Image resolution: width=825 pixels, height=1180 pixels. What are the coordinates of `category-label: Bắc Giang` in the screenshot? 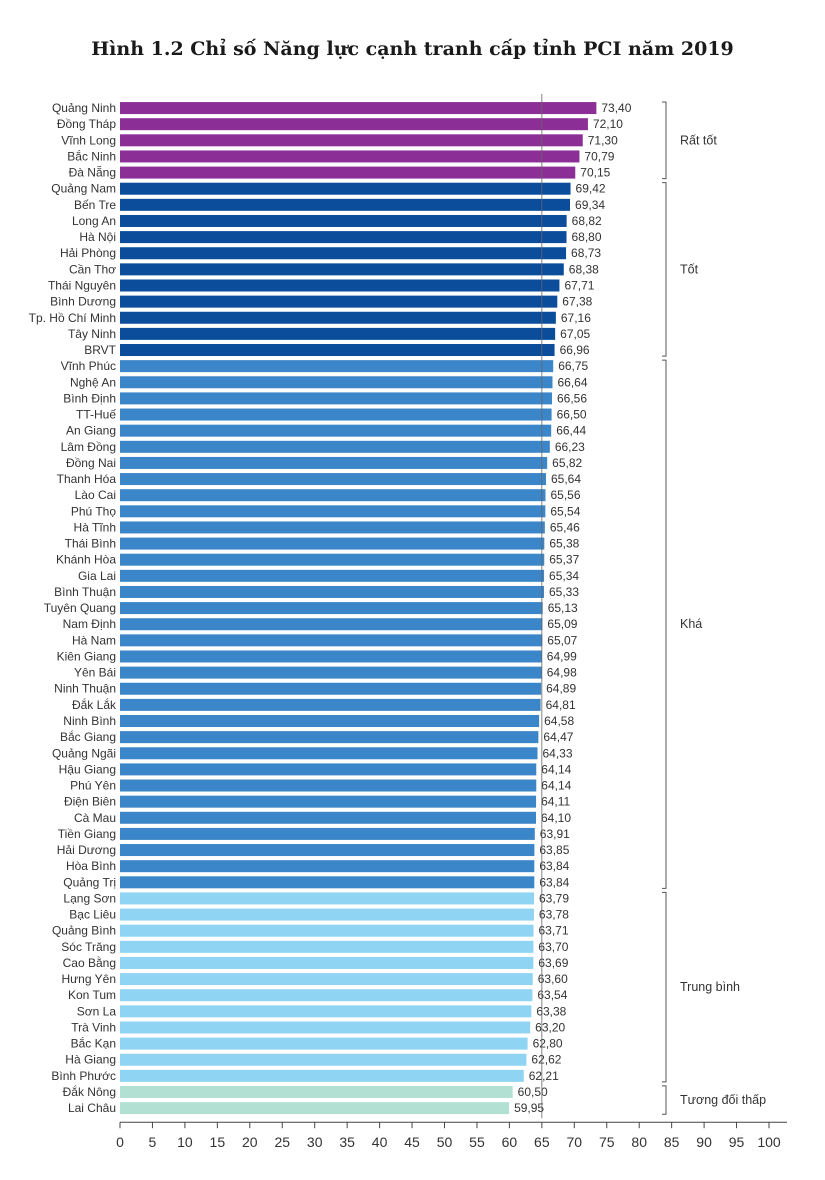 It's located at (88, 736).